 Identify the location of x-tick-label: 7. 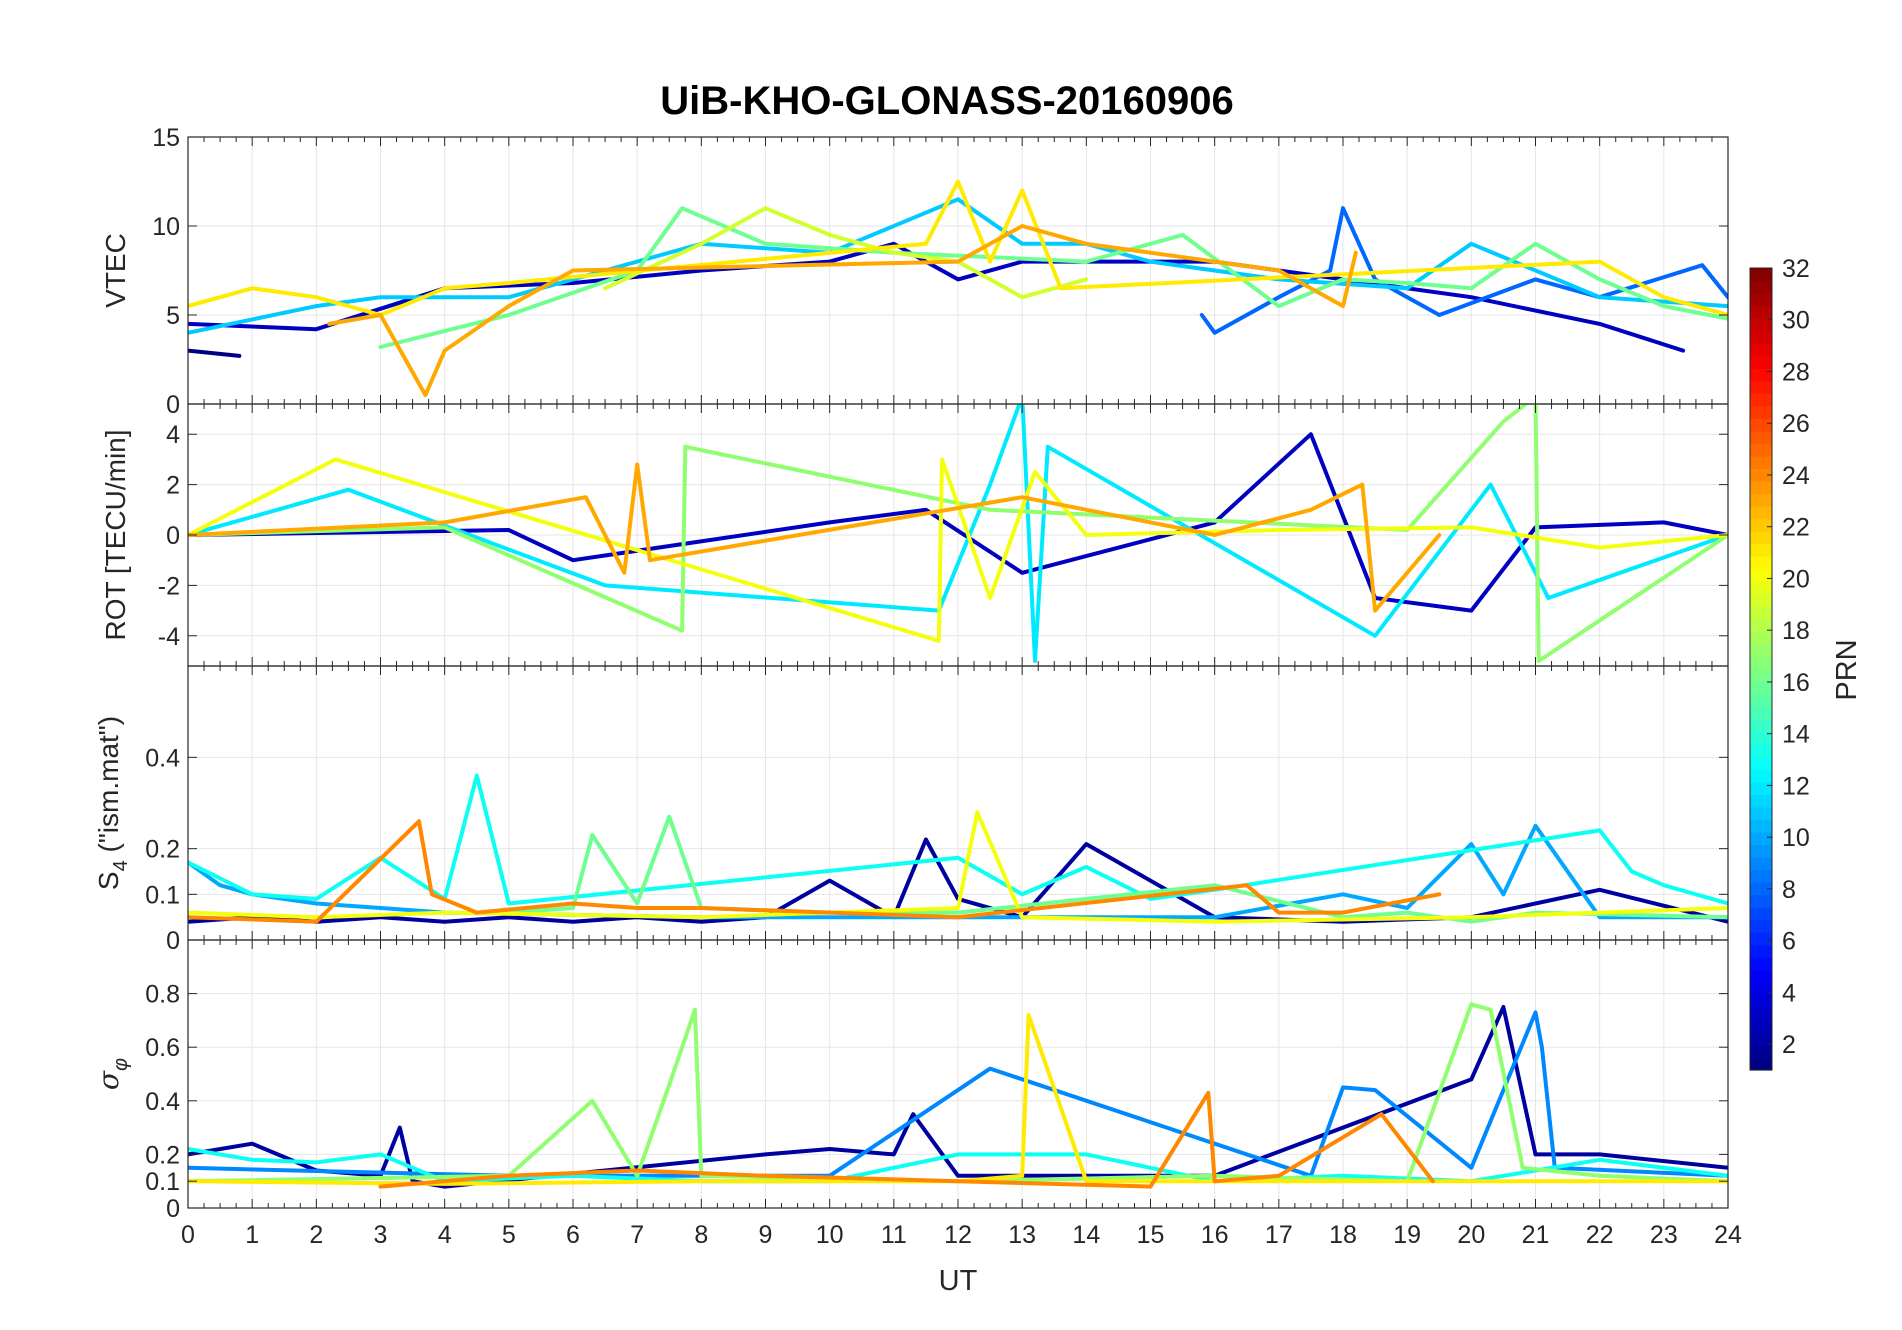
(637, 1235).